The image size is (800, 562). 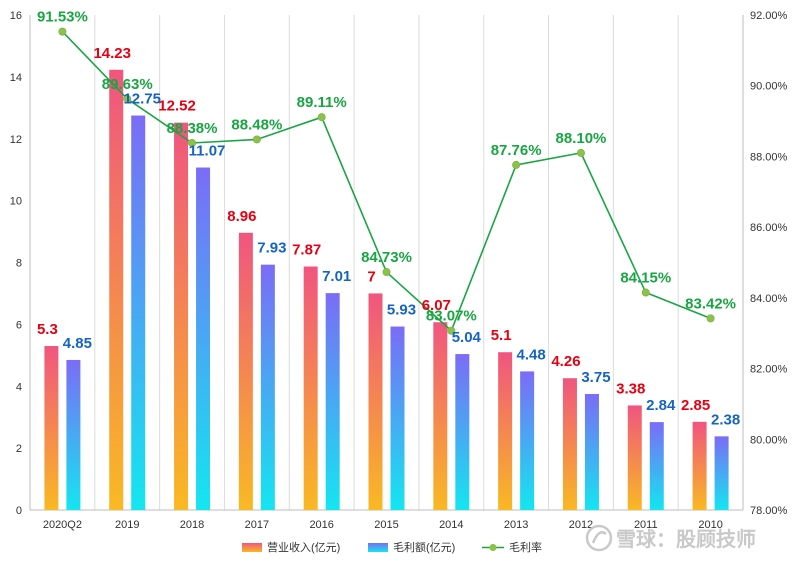 What do you see at coordinates (686, 539) in the screenshot?
I see `watermark-text: 雪球：股顾技师` at bounding box center [686, 539].